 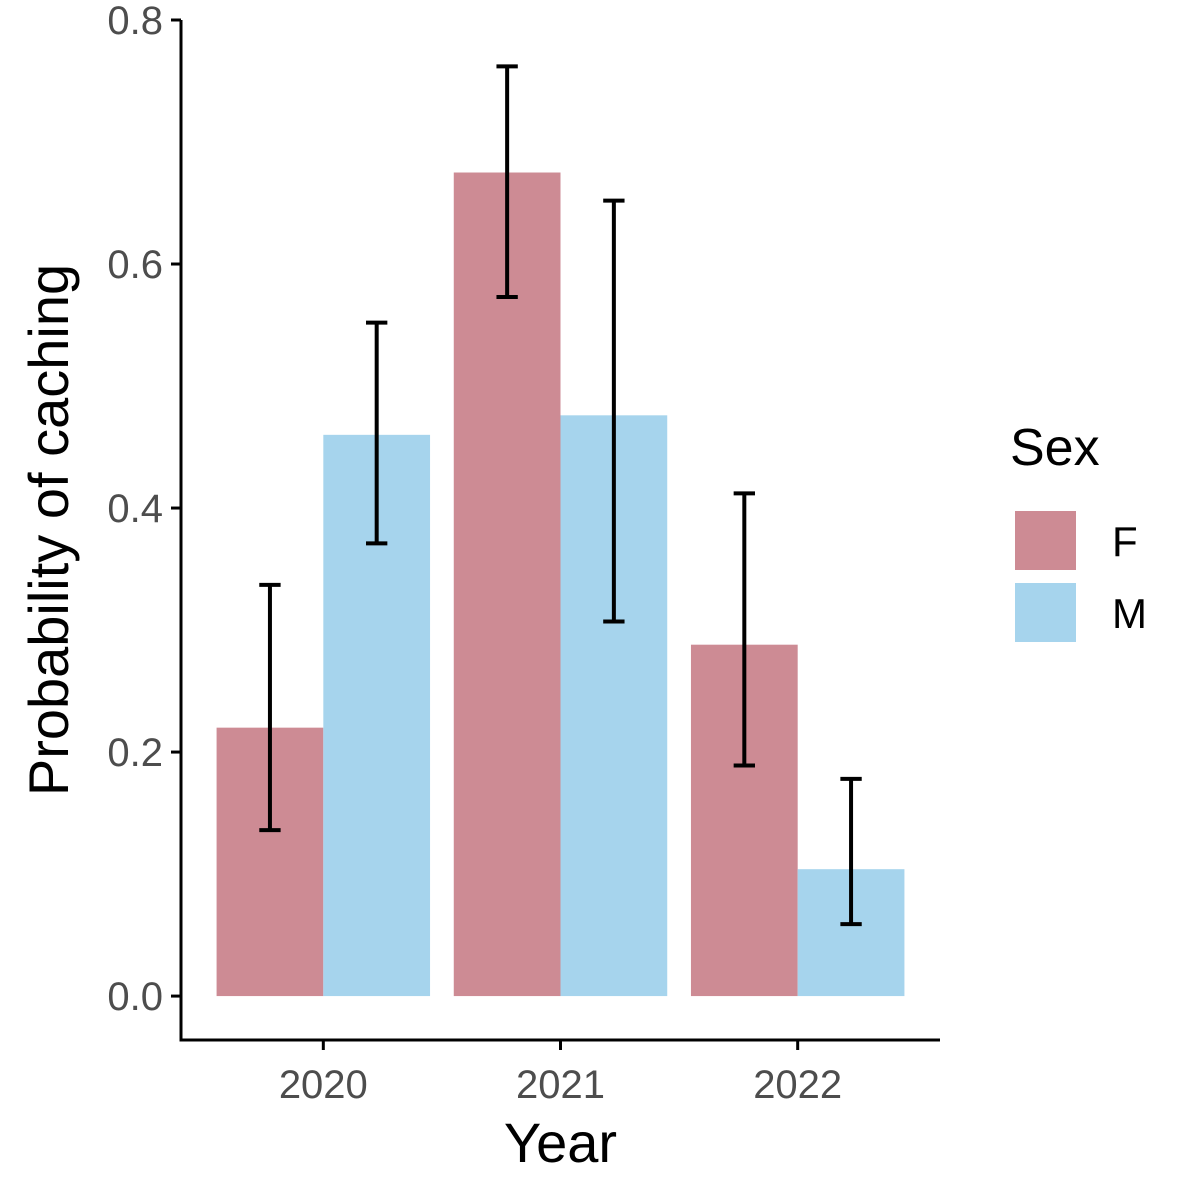 I want to click on bar-F-2021, so click(x=507, y=584).